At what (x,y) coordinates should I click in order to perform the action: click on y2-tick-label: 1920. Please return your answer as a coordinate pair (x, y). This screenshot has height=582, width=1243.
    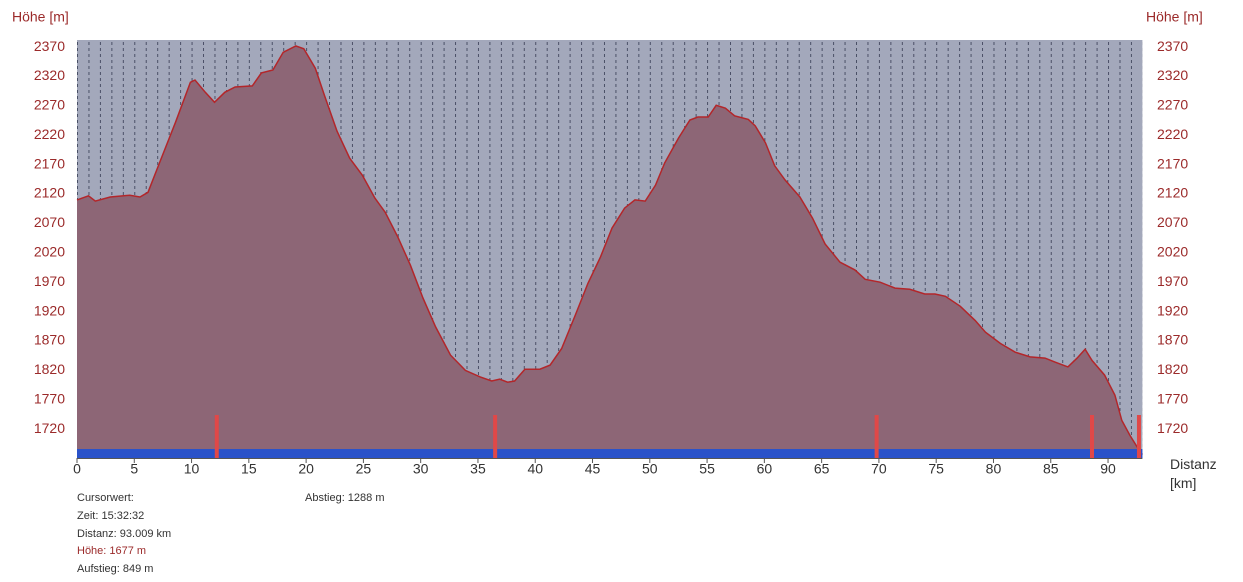
    Looking at the image, I should click on (1172, 310).